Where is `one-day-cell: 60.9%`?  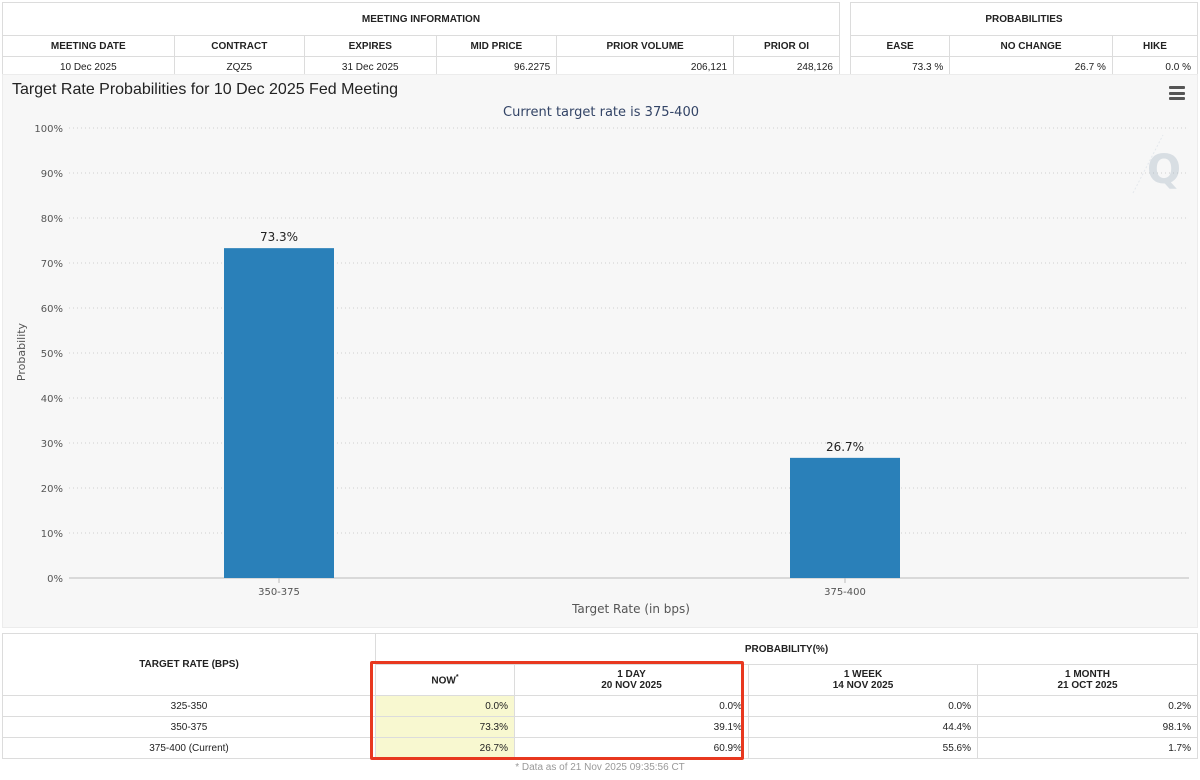
one-day-cell: 60.9% is located at coordinates (631, 748).